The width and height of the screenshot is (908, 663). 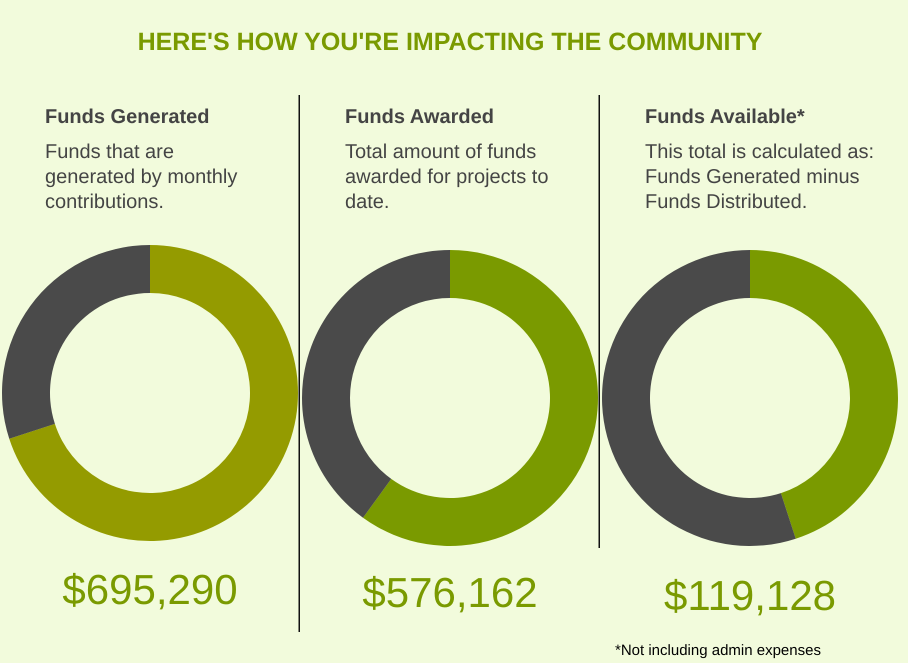 What do you see at coordinates (725, 117) in the screenshot?
I see `chart-title: Funds Available*` at bounding box center [725, 117].